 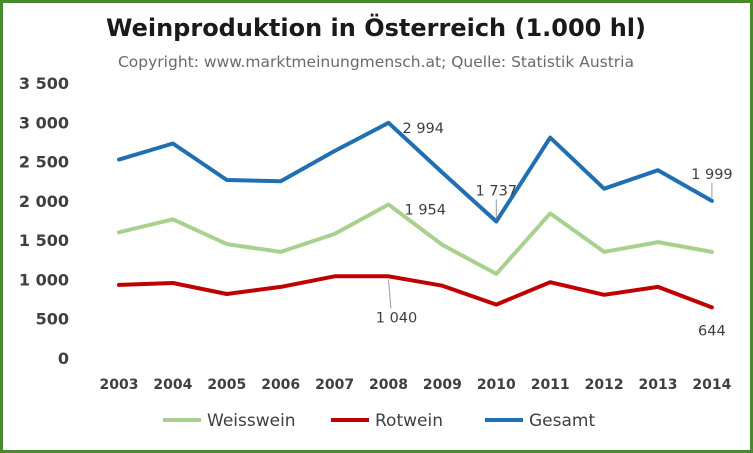 I want to click on series-line-rotwein, so click(x=415, y=292).